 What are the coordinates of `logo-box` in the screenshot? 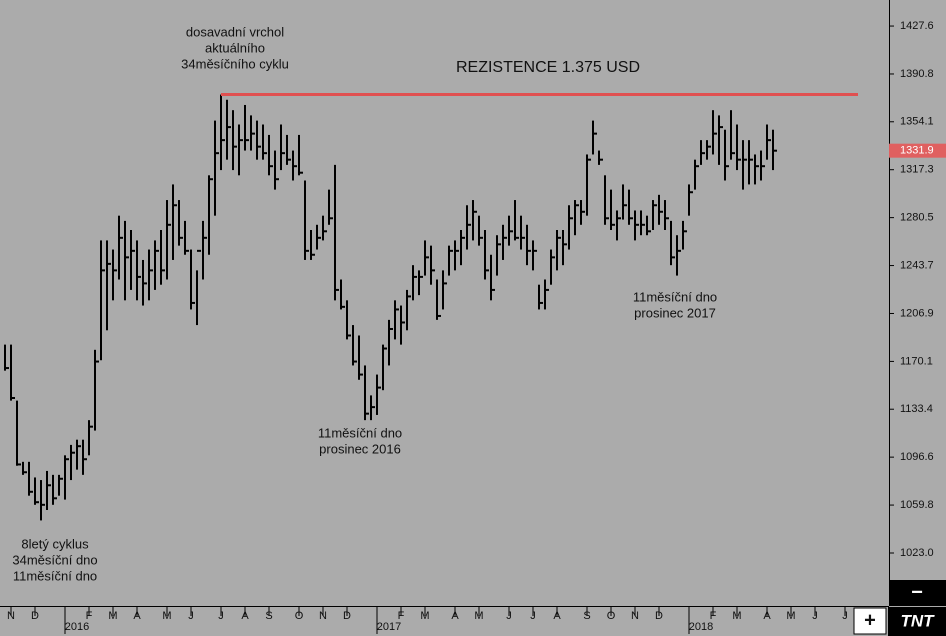 It's located at (917, 621).